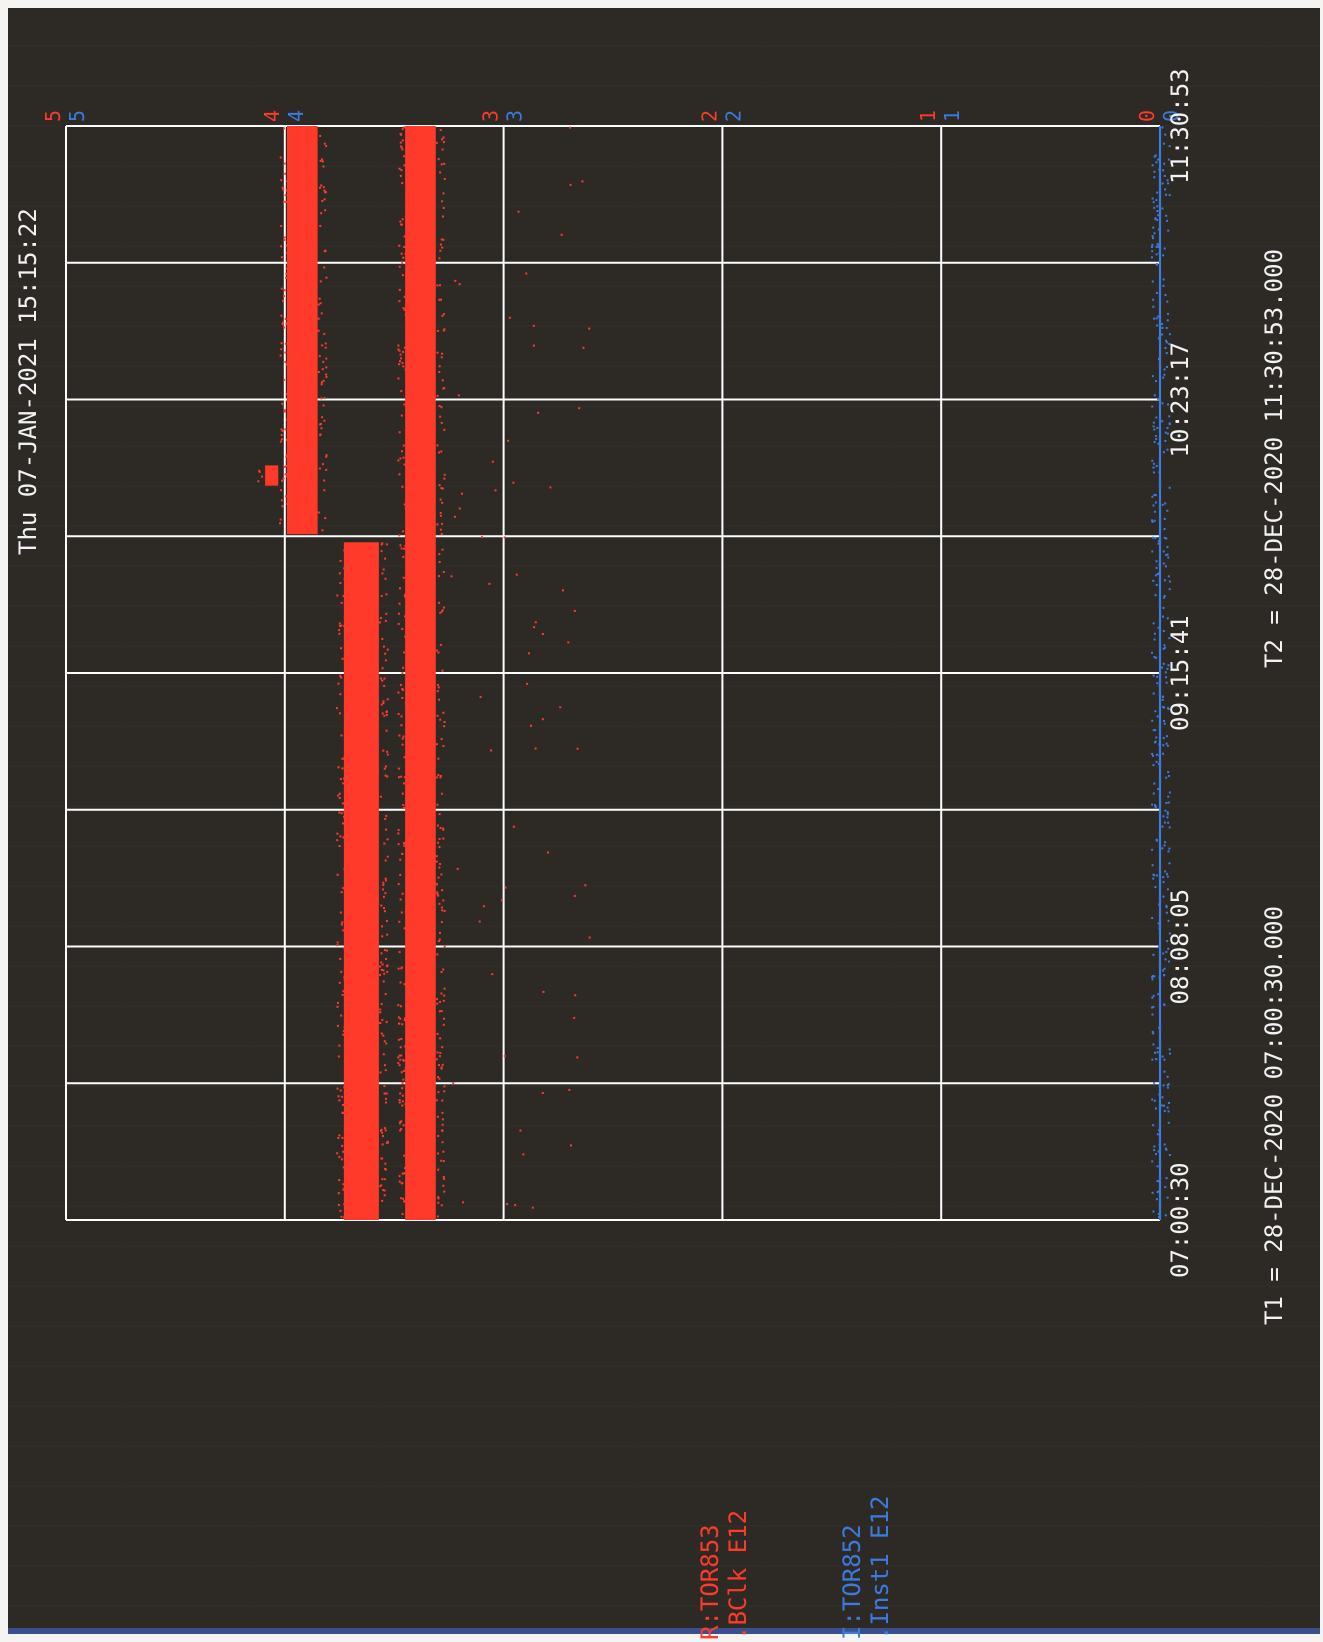 The image size is (1323, 1642). What do you see at coordinates (515, 116) in the screenshot?
I see `value-tick-label-blue: 3` at bounding box center [515, 116].